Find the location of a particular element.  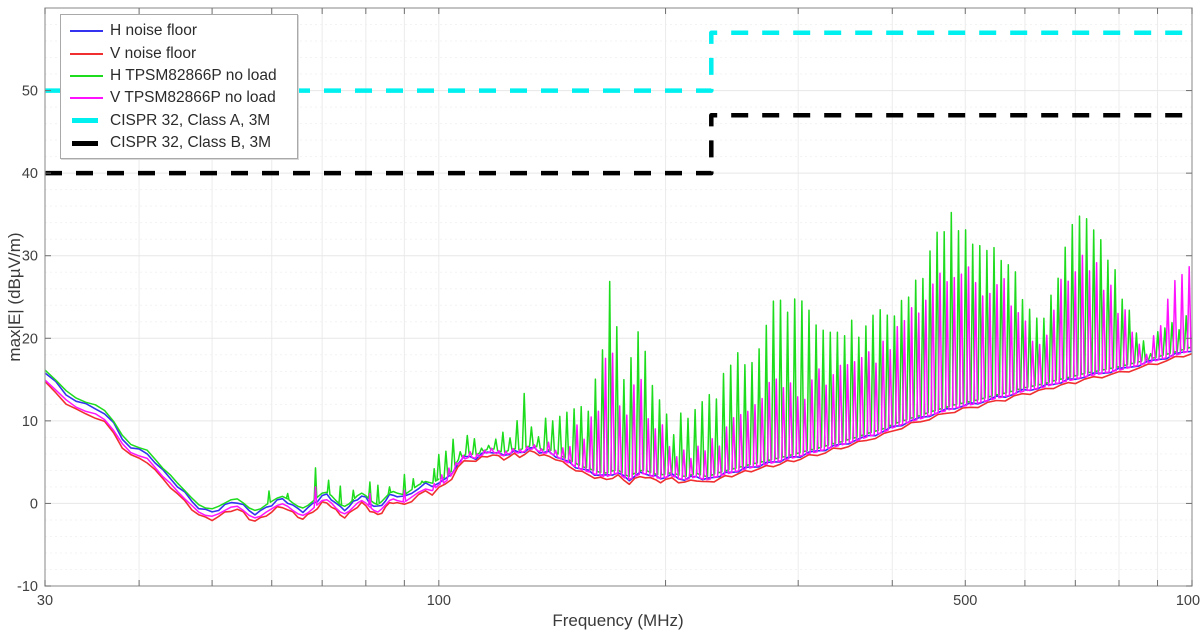

y-tick-label: 50 is located at coordinates (30, 92).